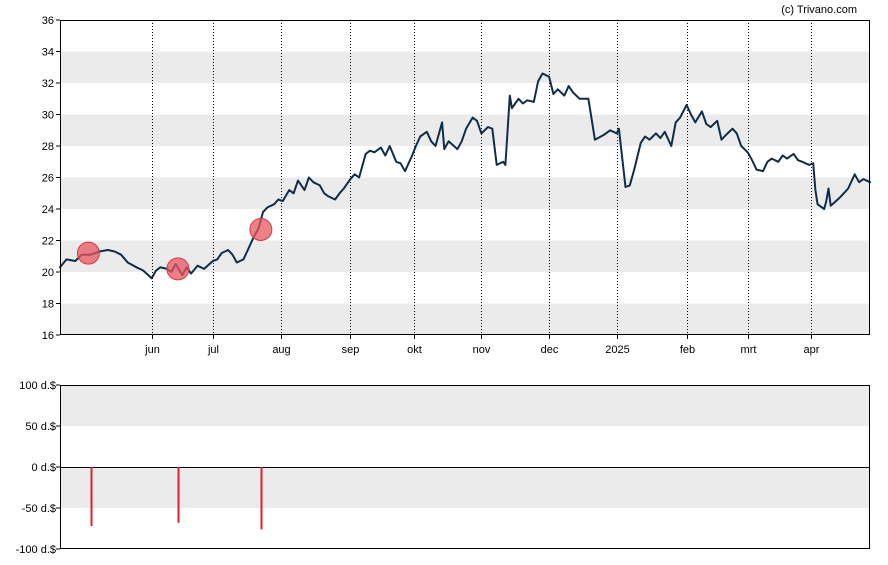 The width and height of the screenshot is (888, 565). Describe the element at coordinates (39, 509) in the screenshot. I see `y-tick-label: -50 d.$` at that location.